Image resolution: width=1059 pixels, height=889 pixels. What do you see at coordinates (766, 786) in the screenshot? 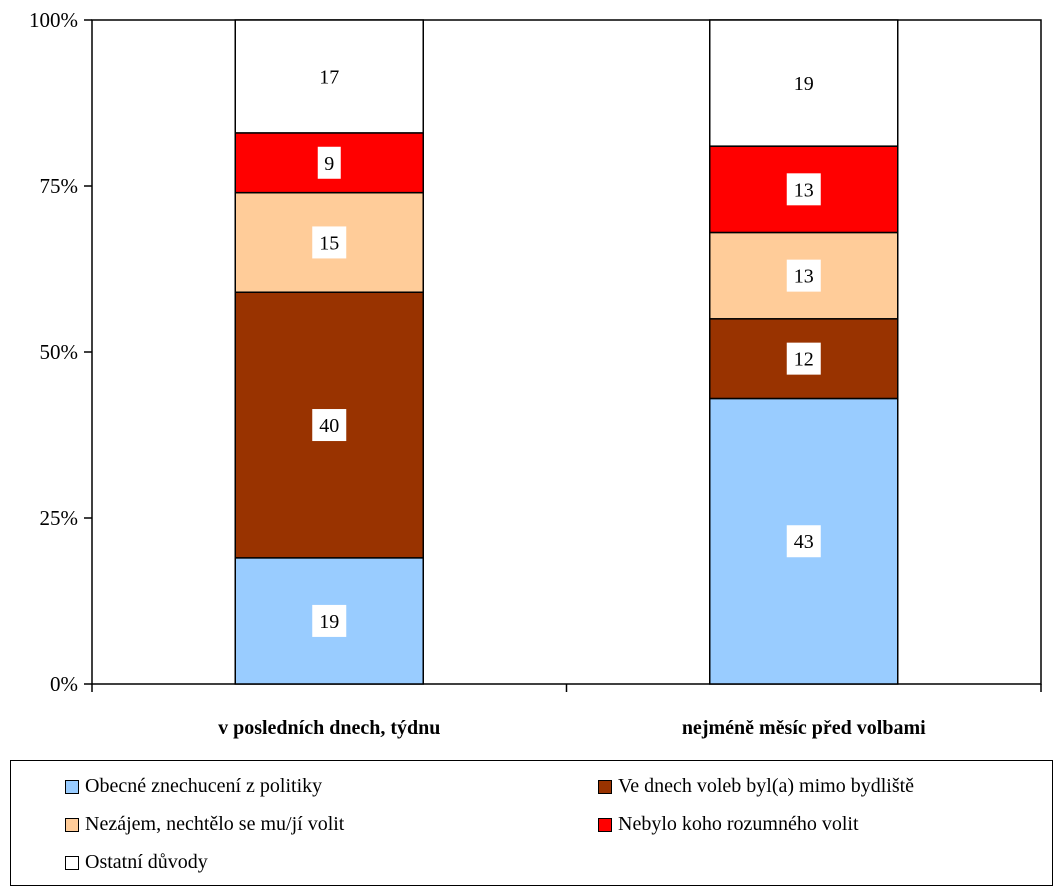
I see `legend-label: Ve dnech voleb byl(a) mimo bydliště` at bounding box center [766, 786].